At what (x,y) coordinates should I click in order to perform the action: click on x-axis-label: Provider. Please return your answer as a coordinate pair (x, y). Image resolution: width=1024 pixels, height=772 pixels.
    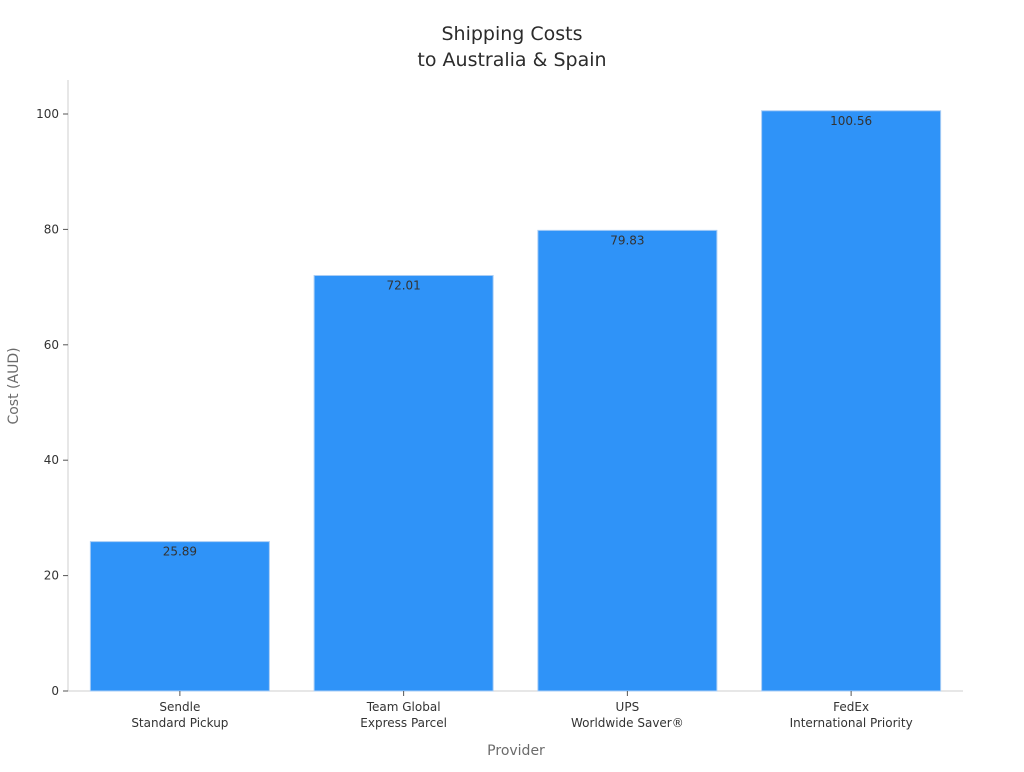
    Looking at the image, I should click on (516, 751).